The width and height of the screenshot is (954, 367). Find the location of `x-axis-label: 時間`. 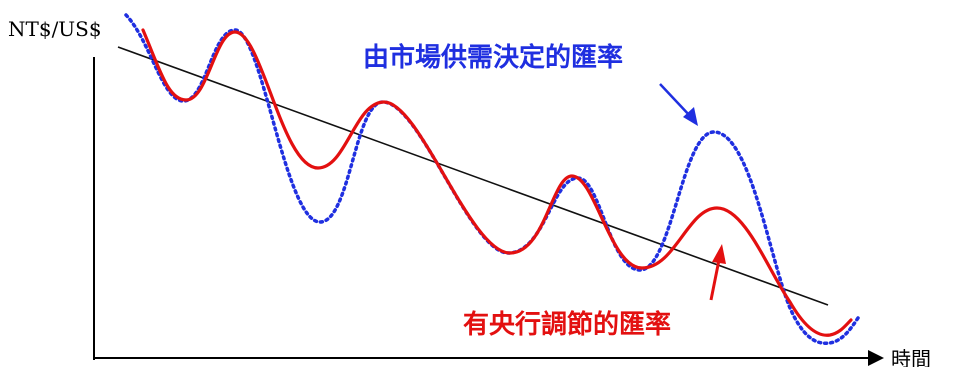

x-axis-label: 時間 is located at coordinates (911, 357).